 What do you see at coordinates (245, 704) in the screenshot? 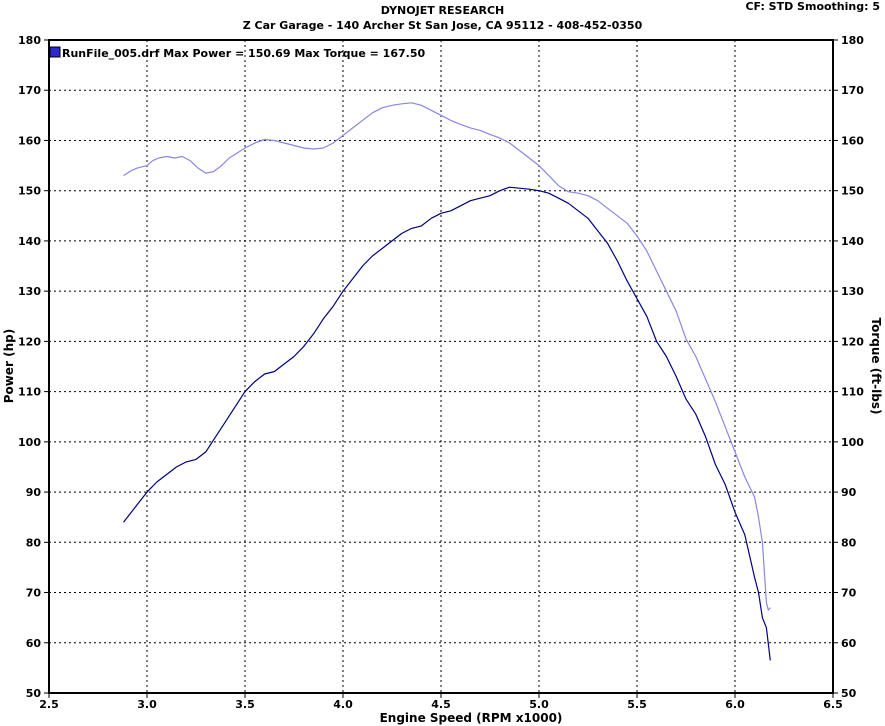
I see `x-tick-label: 3.5` at bounding box center [245, 704].